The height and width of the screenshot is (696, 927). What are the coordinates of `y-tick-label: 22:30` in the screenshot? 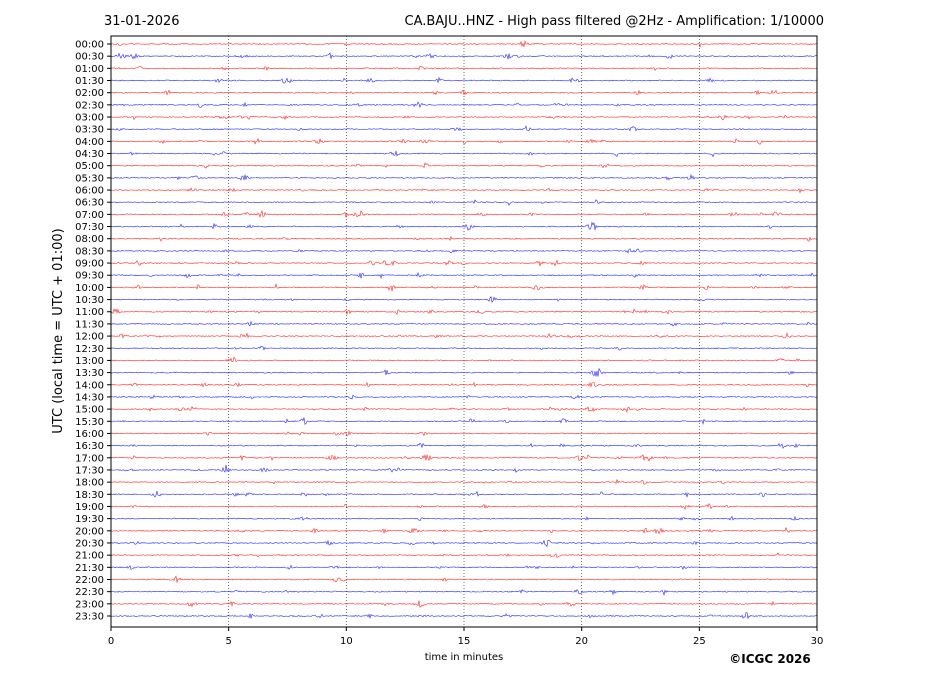 It's located at (89, 592).